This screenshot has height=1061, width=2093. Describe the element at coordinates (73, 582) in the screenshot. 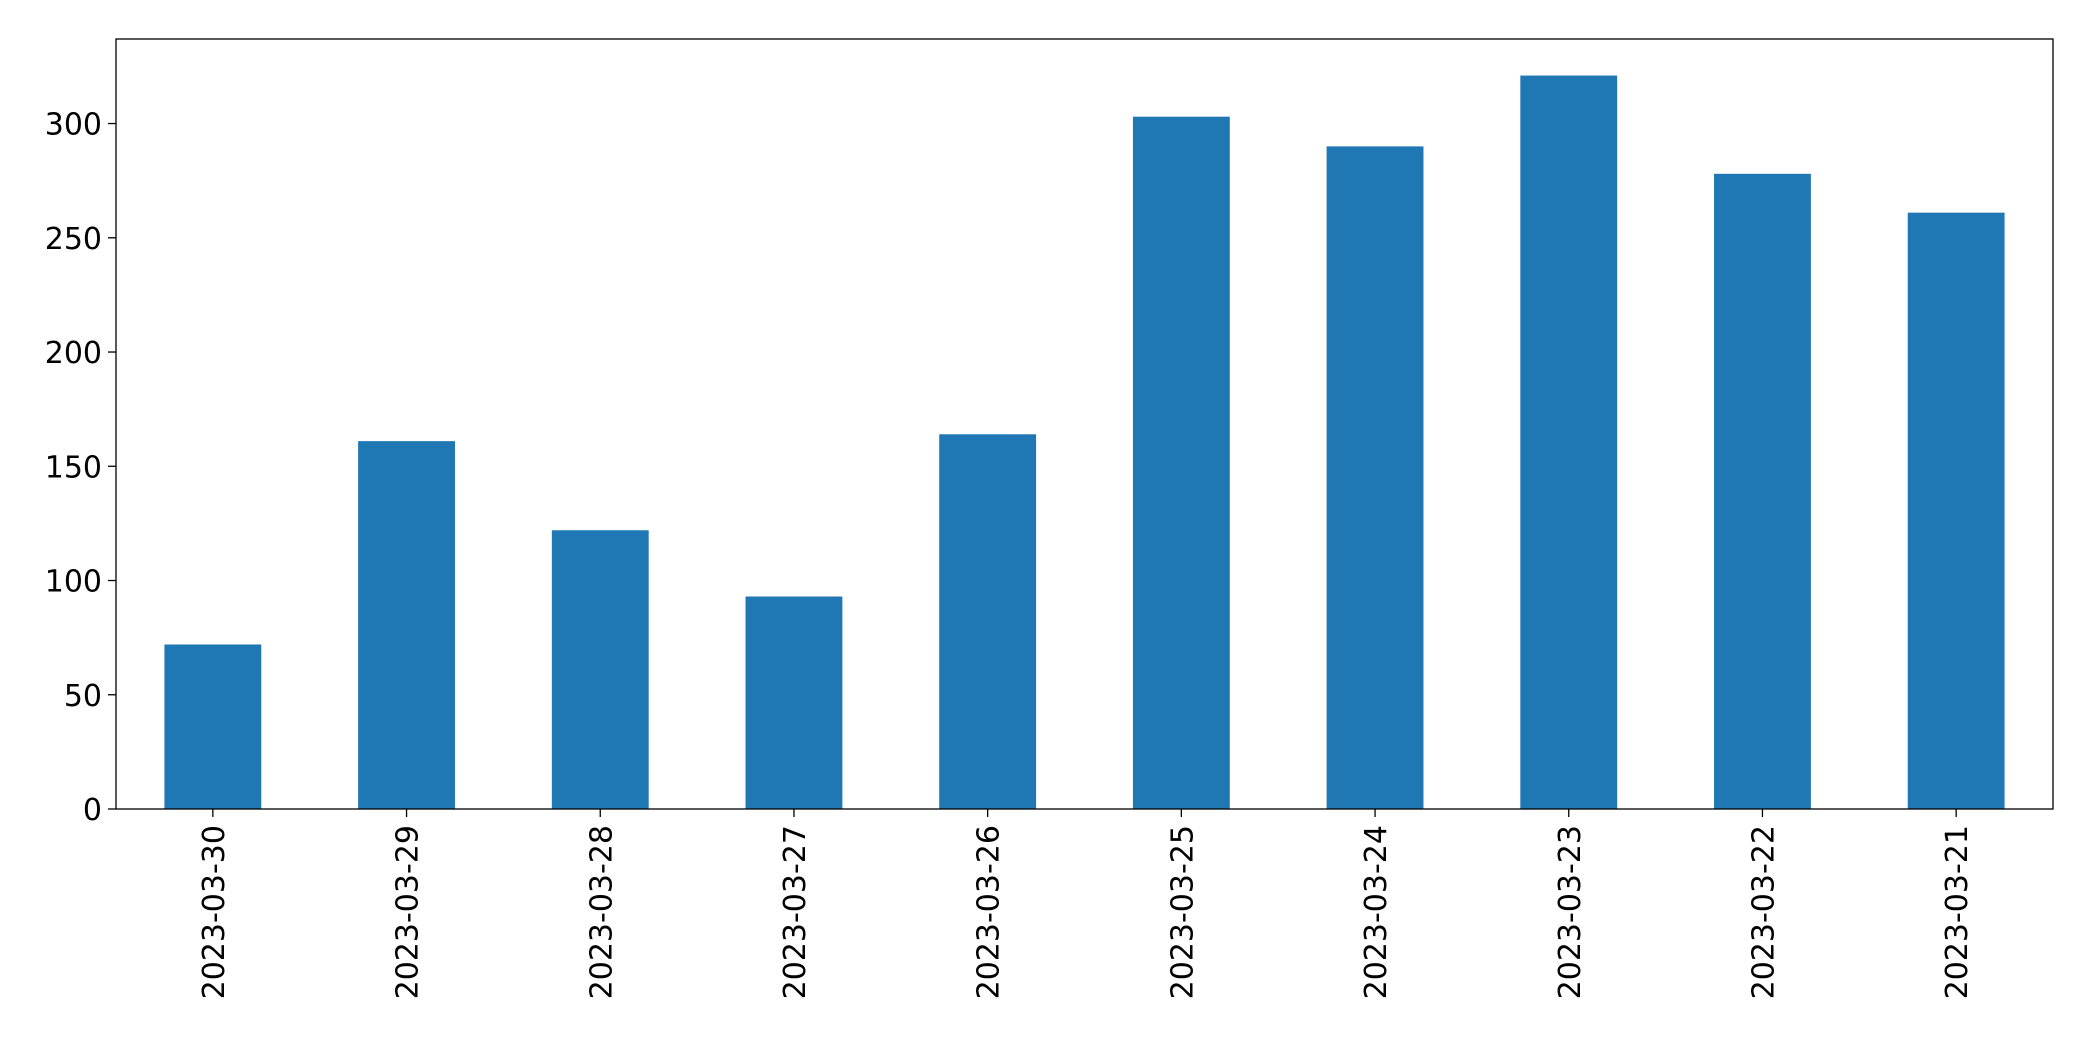

I see `y-tick-label: 100` at that location.